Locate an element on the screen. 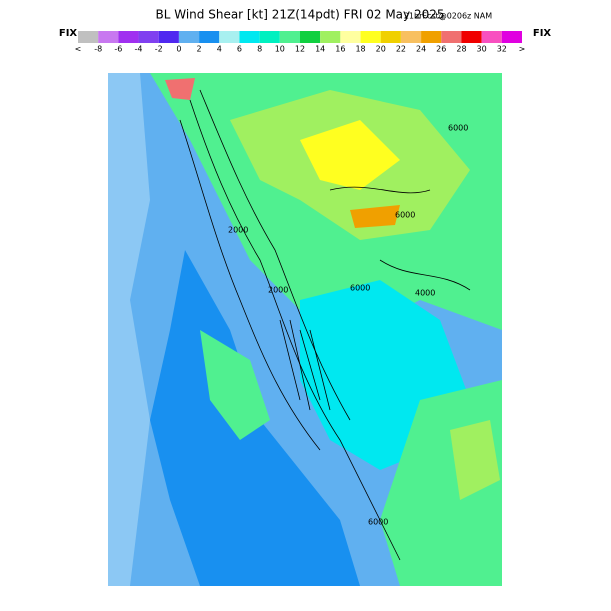 This screenshot has width=611, height=611. color-bar-label: -6 is located at coordinates (118, 49).